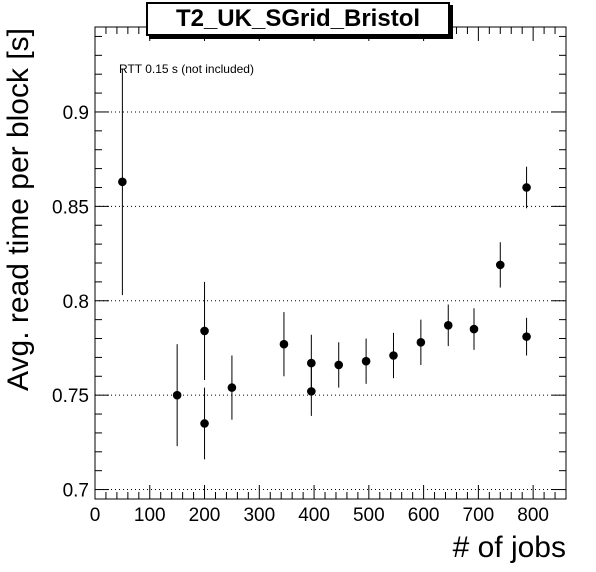  Describe the element at coordinates (369, 515) in the screenshot. I see `x-tick-label: 500` at that location.